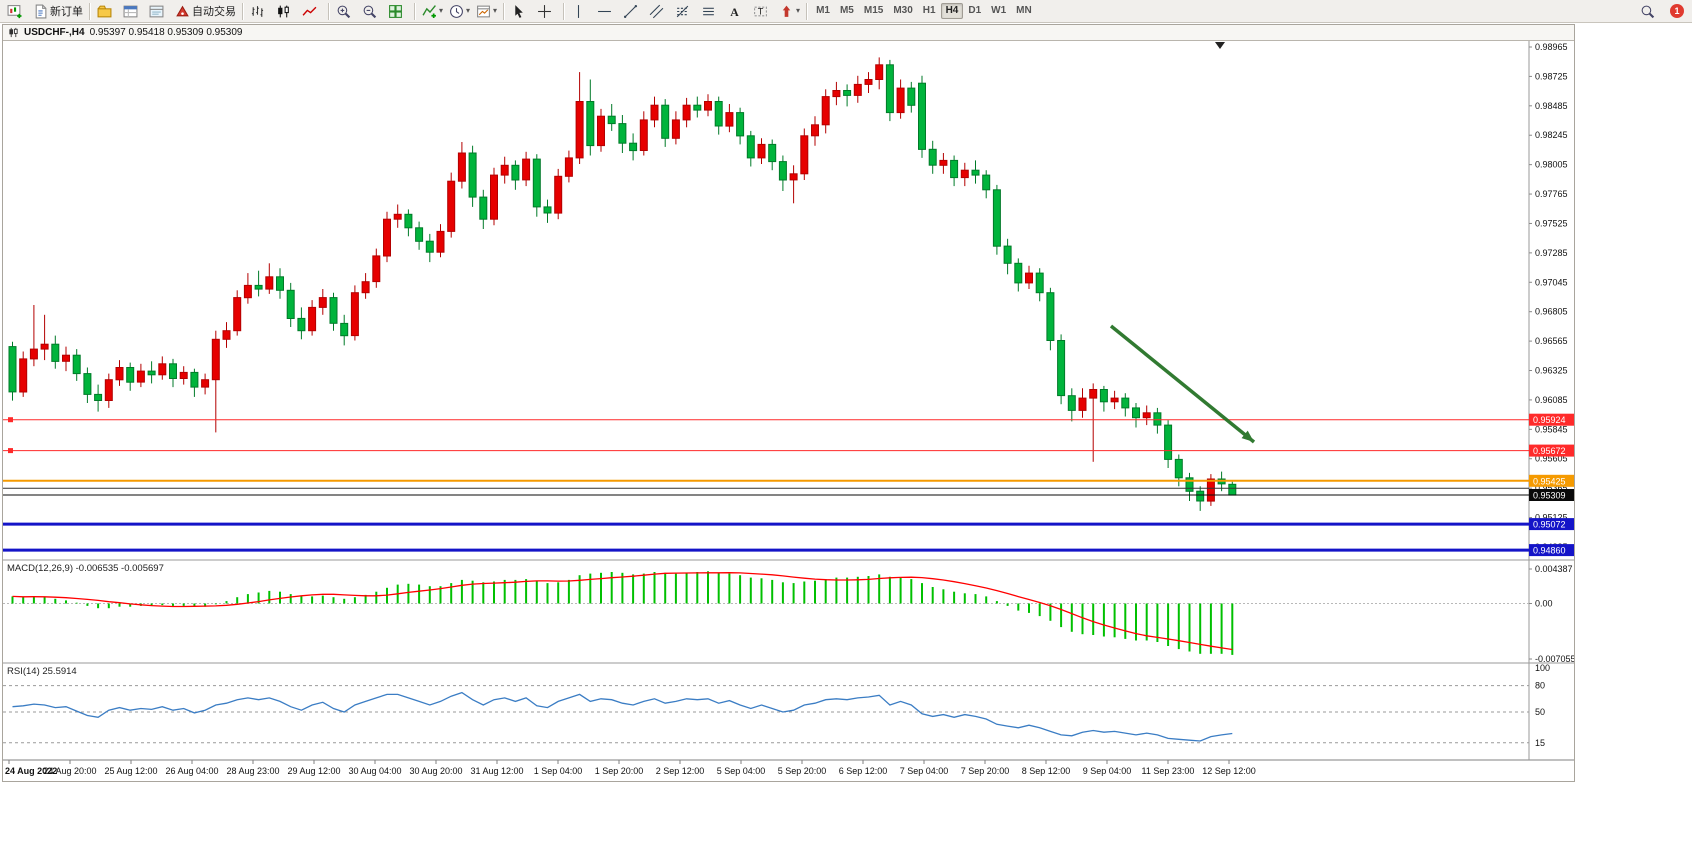 The width and height of the screenshot is (1692, 845). What do you see at coordinates (985, 771) in the screenshot?
I see `svg-text: 7 Sep 20:00` at bounding box center [985, 771].